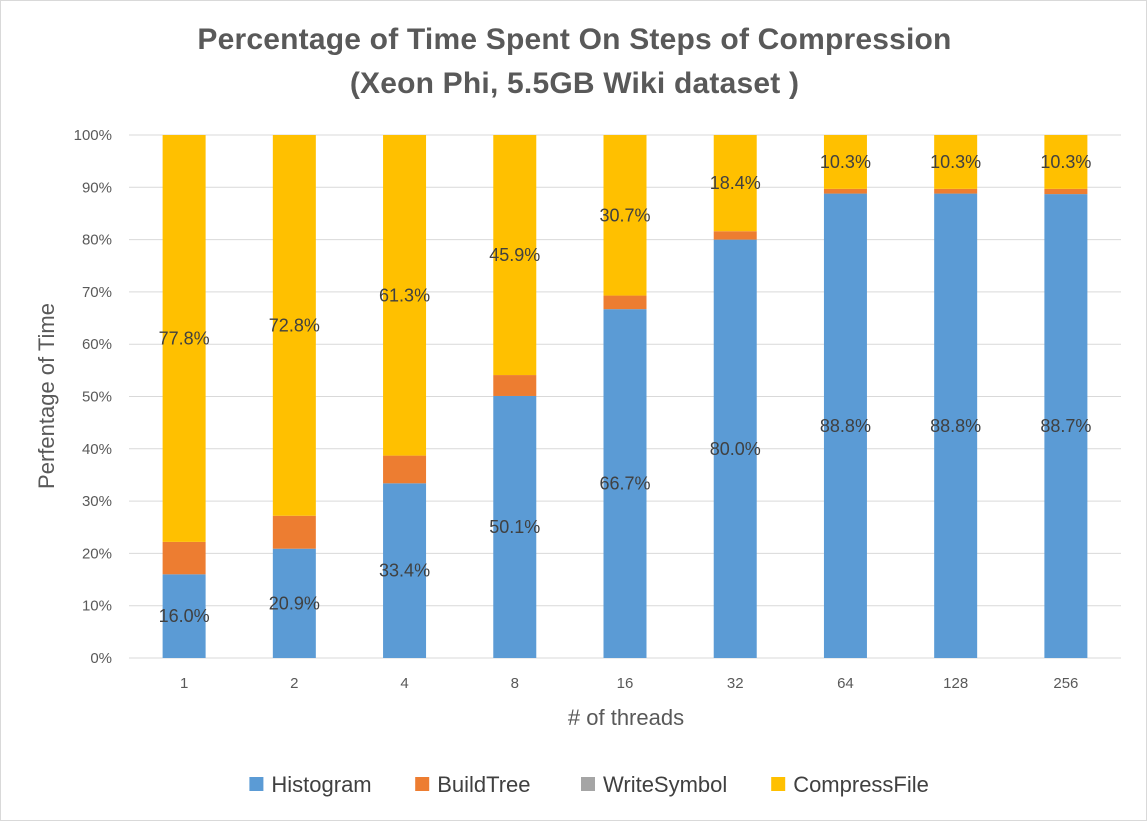  Describe the element at coordinates (574, 83) in the screenshot. I see `chart-subtitle: (Xeon Phi, 5.5GB Wiki dataset )` at that location.